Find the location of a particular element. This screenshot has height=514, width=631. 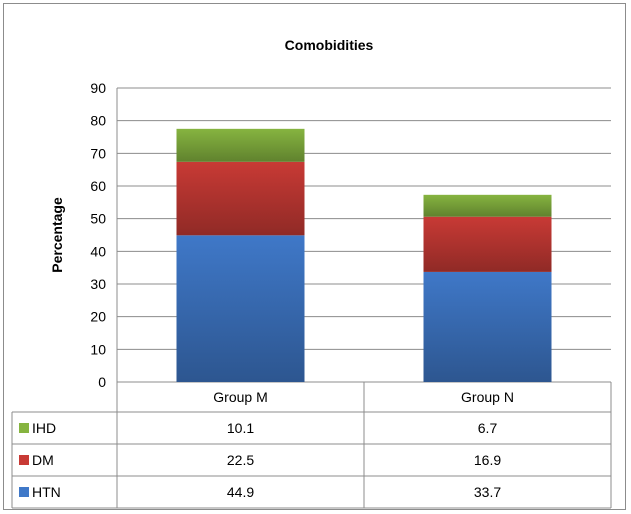

x-category-label: Group M is located at coordinates (240, 397).